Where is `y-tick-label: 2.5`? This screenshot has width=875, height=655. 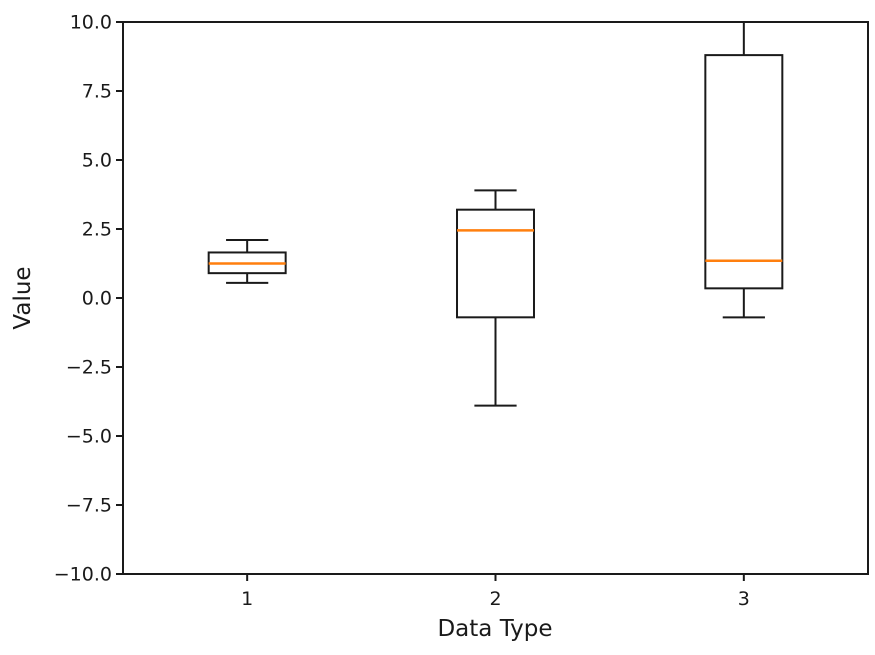
y-tick-label: 2.5 is located at coordinates (97, 230).